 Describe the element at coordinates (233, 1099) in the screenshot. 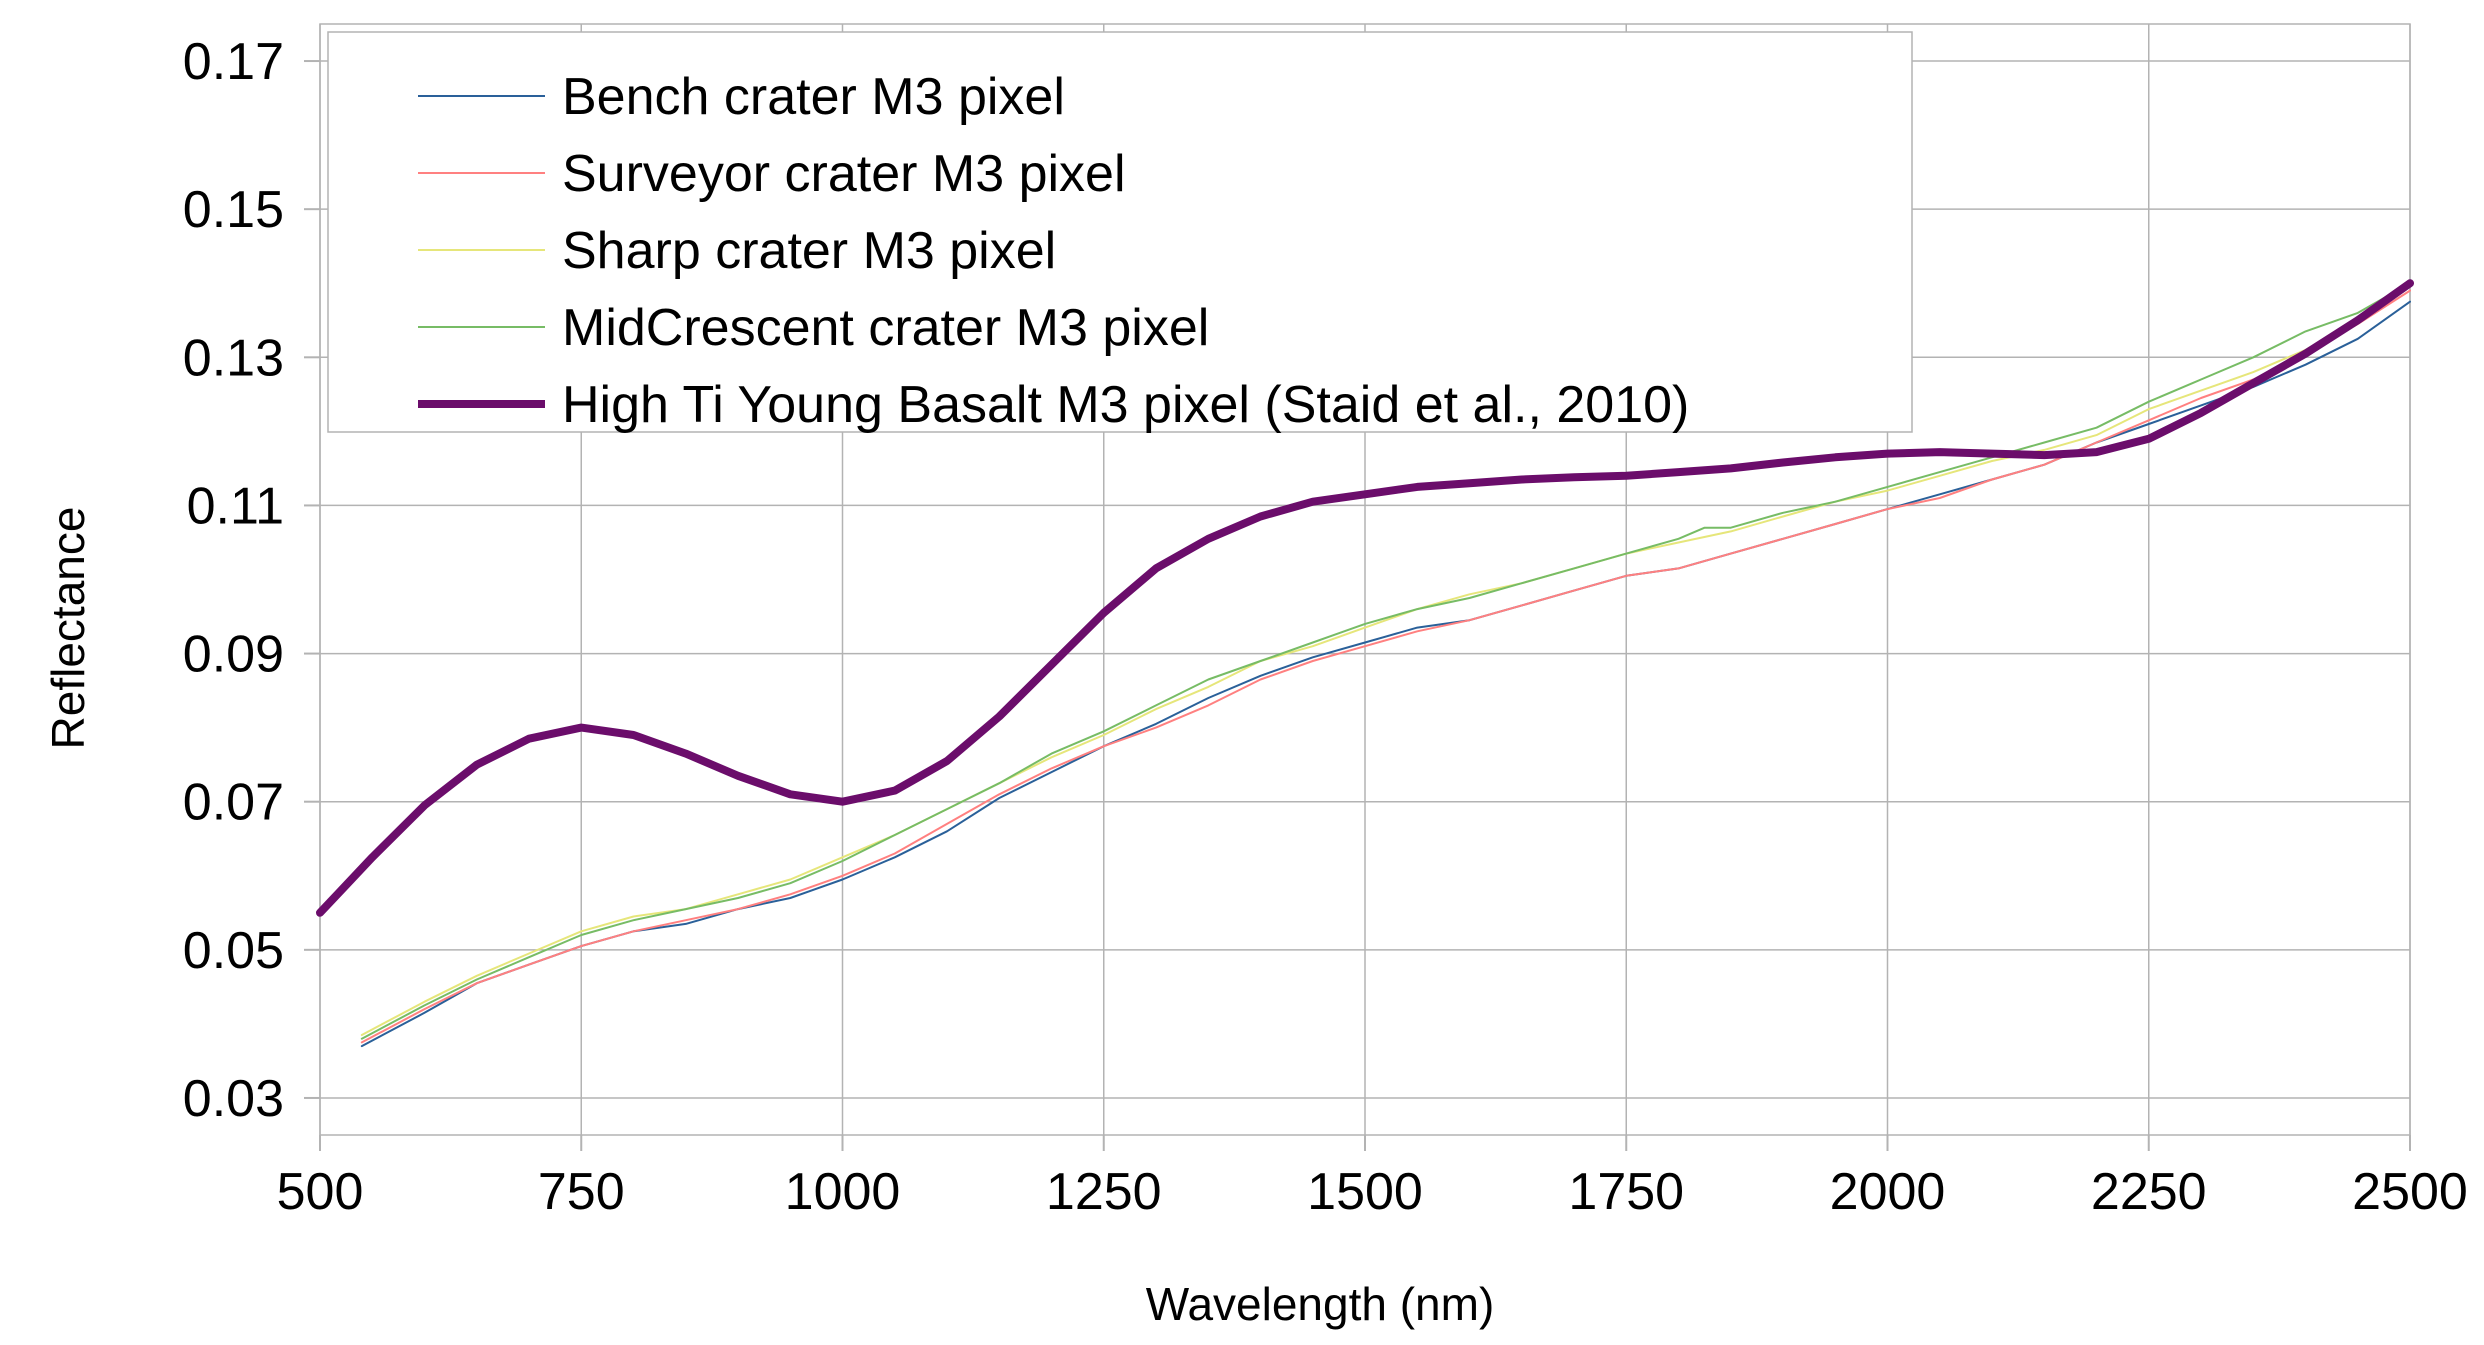

I see `y-tick-label: 0.03` at that location.